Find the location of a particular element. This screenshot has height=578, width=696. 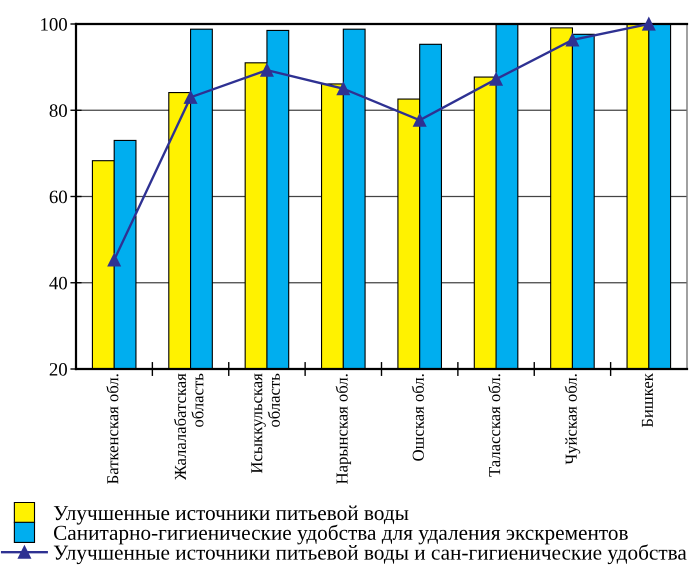

x-tick-label: Бишкек is located at coordinates (647, 400).